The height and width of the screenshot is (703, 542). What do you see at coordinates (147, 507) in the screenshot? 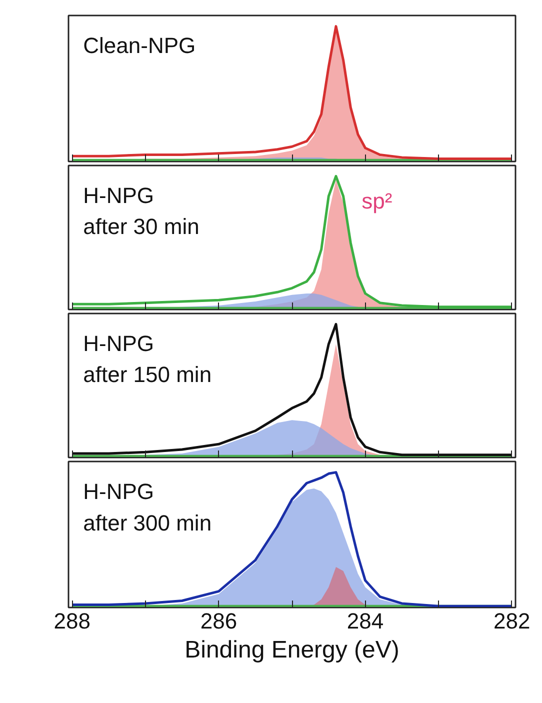
I see `text: H-NPG after 300 min` at bounding box center [147, 507].